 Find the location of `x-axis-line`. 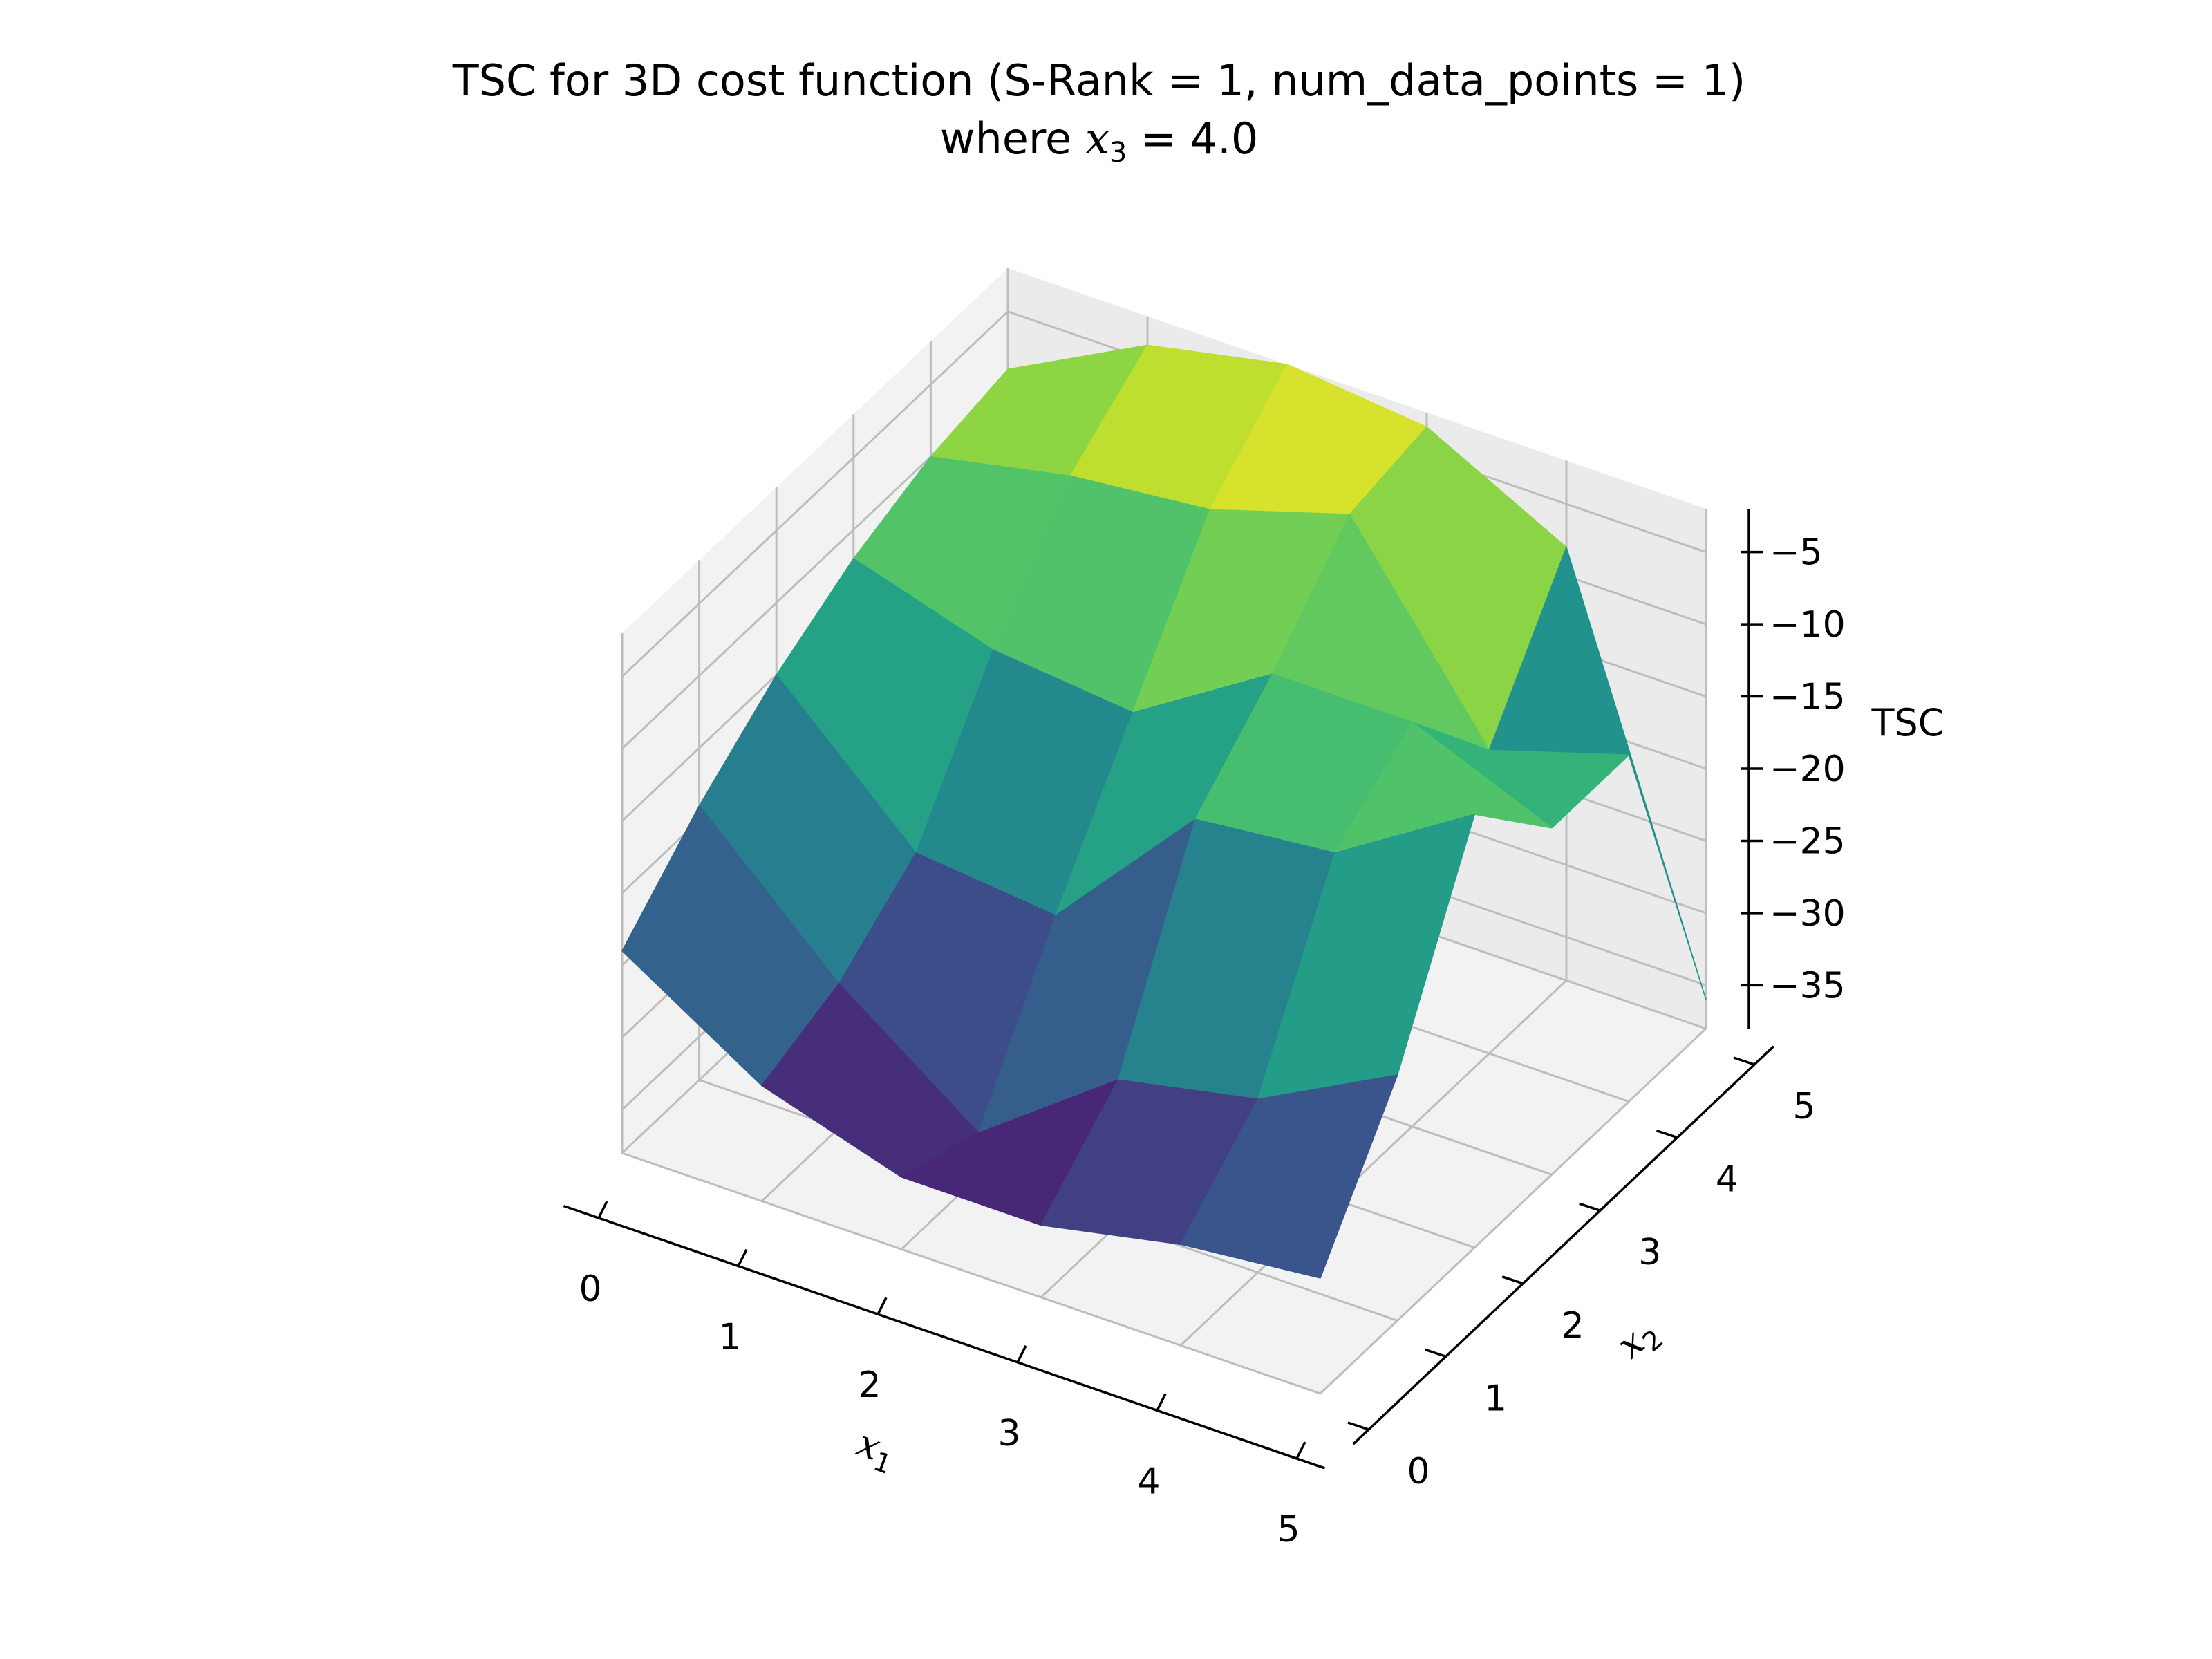

x-axis-line is located at coordinates (944, 1337).